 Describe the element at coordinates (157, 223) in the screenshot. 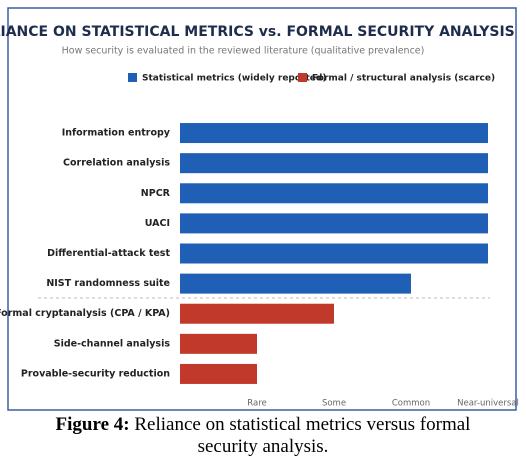

I see `y-tick-label: UACI` at that location.